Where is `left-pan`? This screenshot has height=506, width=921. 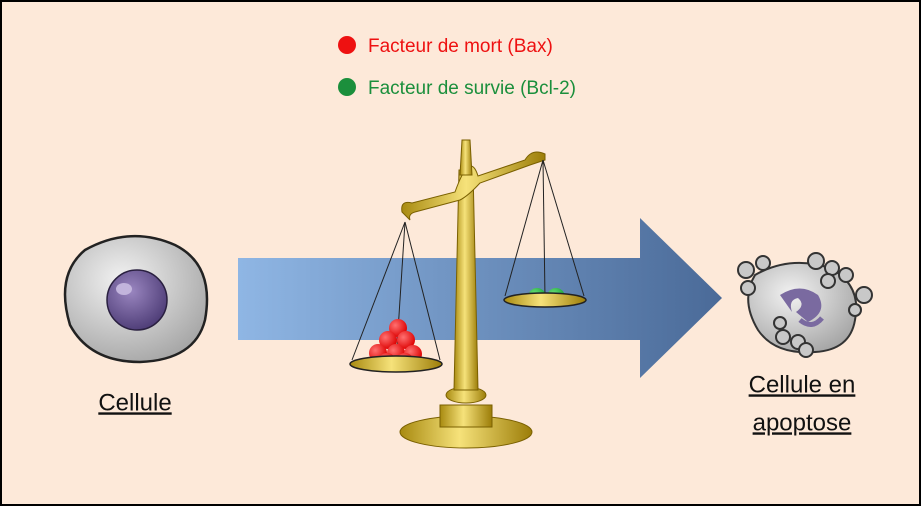
left-pan is located at coordinates (396, 364).